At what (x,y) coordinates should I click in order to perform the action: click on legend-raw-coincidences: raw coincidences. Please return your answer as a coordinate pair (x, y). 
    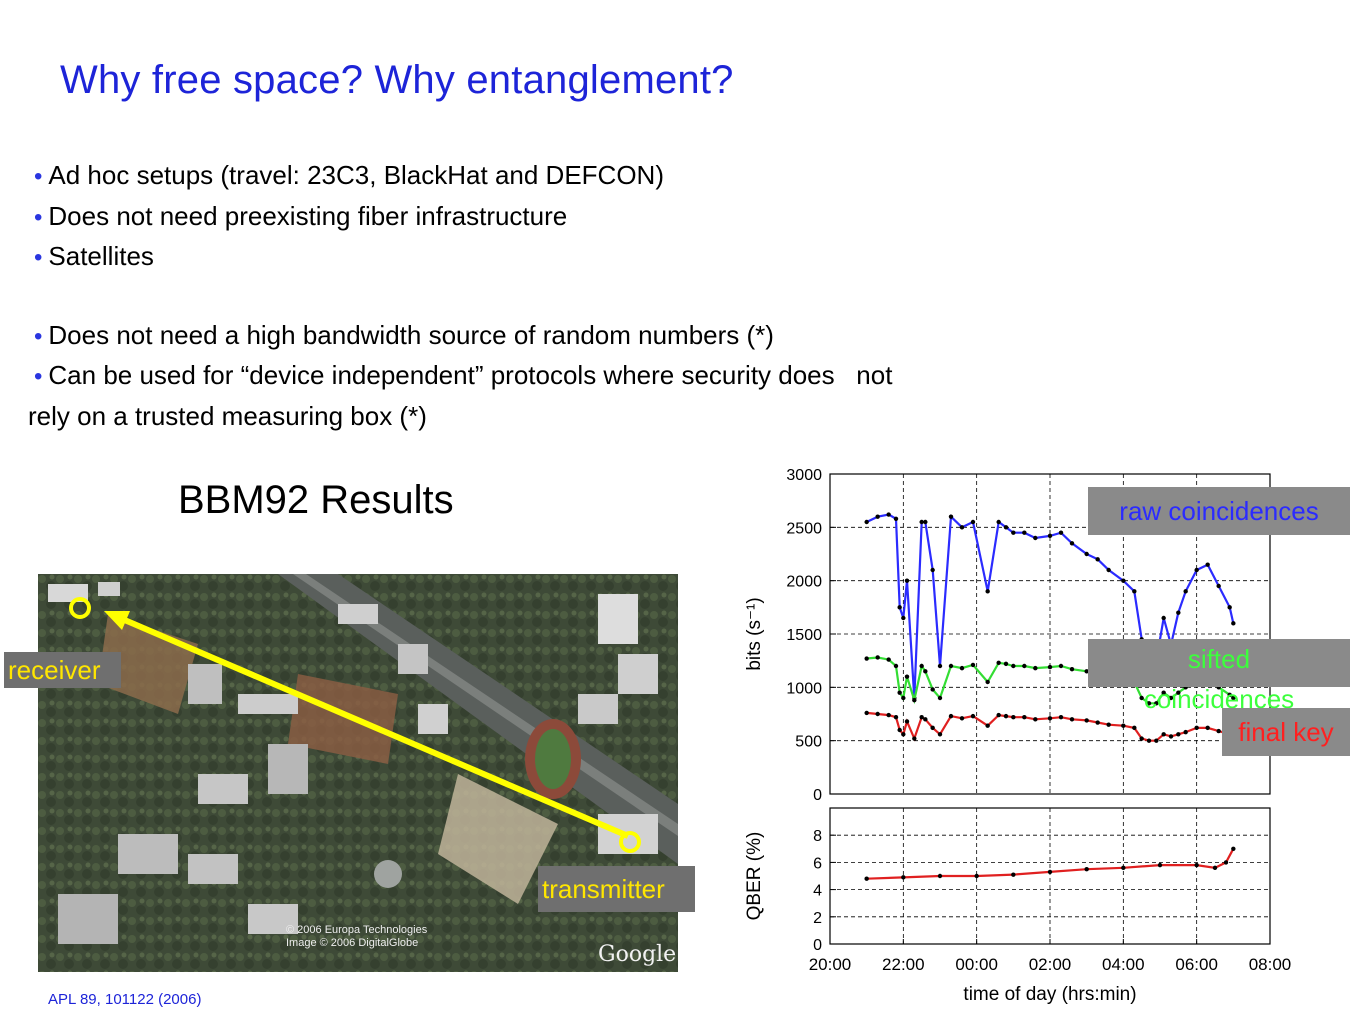
    Looking at the image, I should click on (1219, 511).